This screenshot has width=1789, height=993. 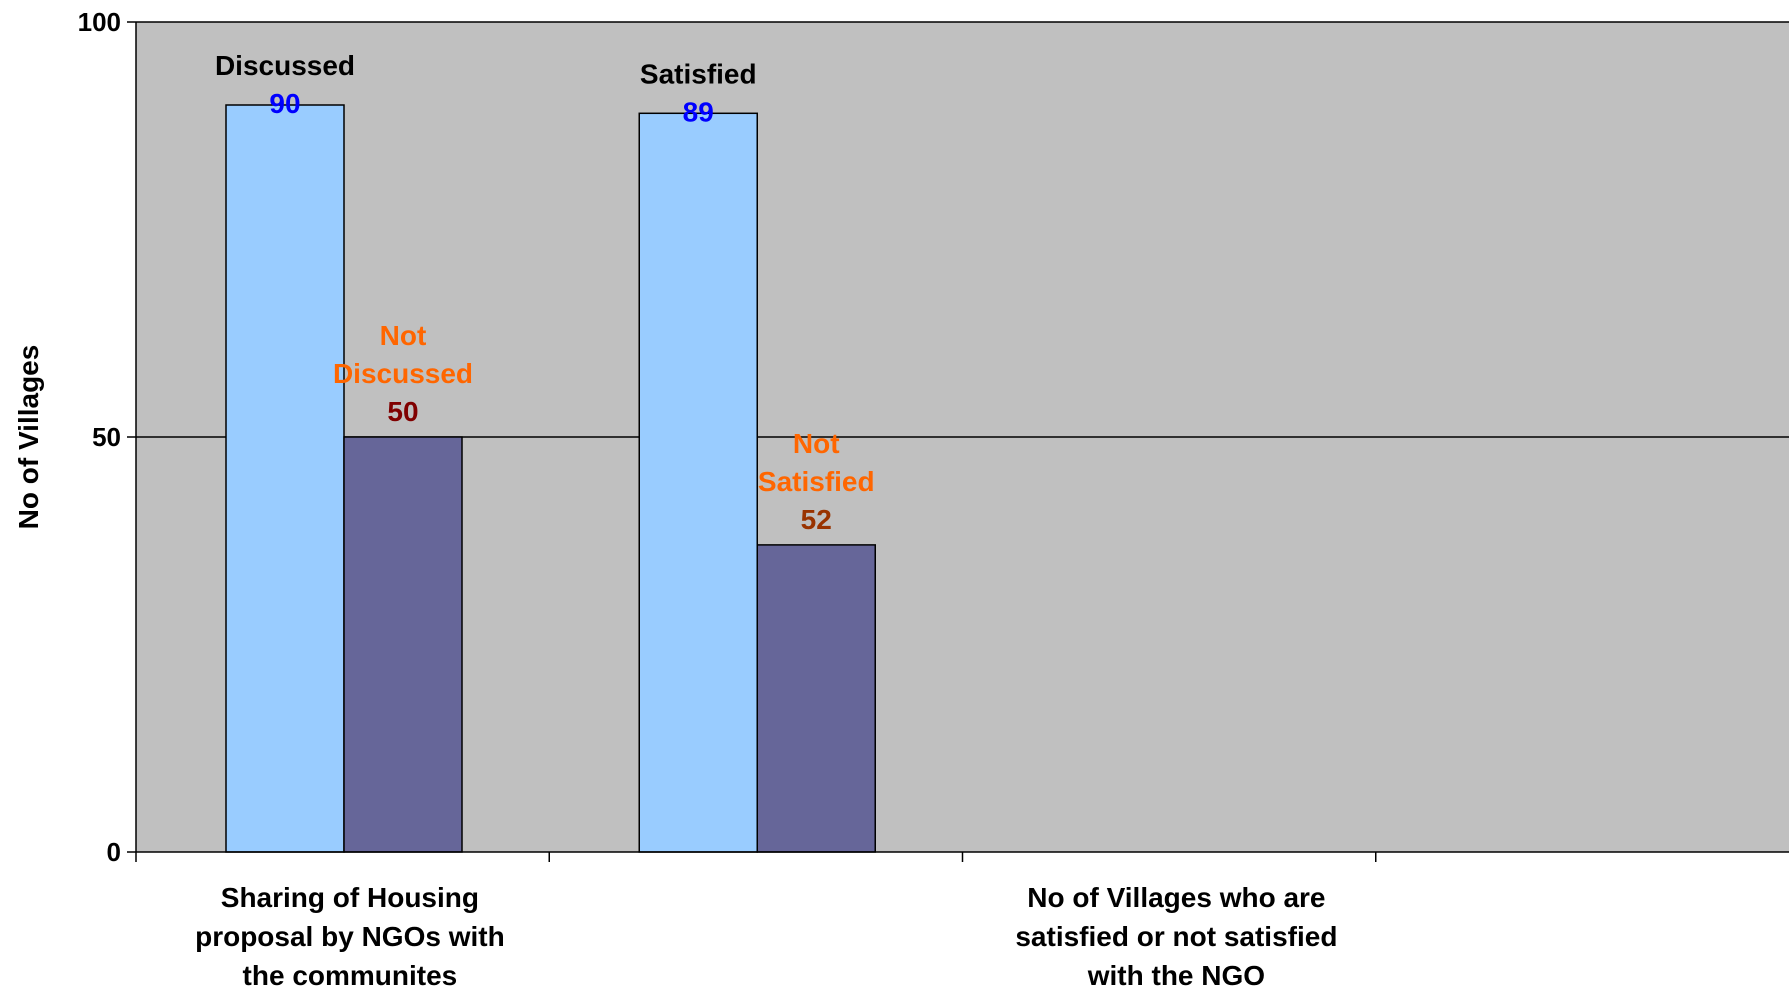 What do you see at coordinates (350, 936) in the screenshot?
I see `x-category-label: proposal by NGOs with` at bounding box center [350, 936].